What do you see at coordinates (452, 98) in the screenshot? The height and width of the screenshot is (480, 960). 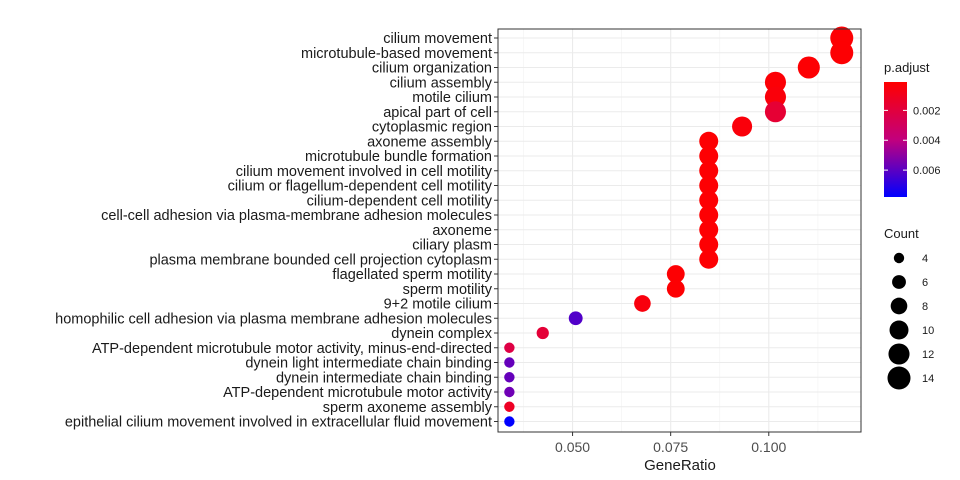 I see `y-tick-label: motile cilium` at bounding box center [452, 98].